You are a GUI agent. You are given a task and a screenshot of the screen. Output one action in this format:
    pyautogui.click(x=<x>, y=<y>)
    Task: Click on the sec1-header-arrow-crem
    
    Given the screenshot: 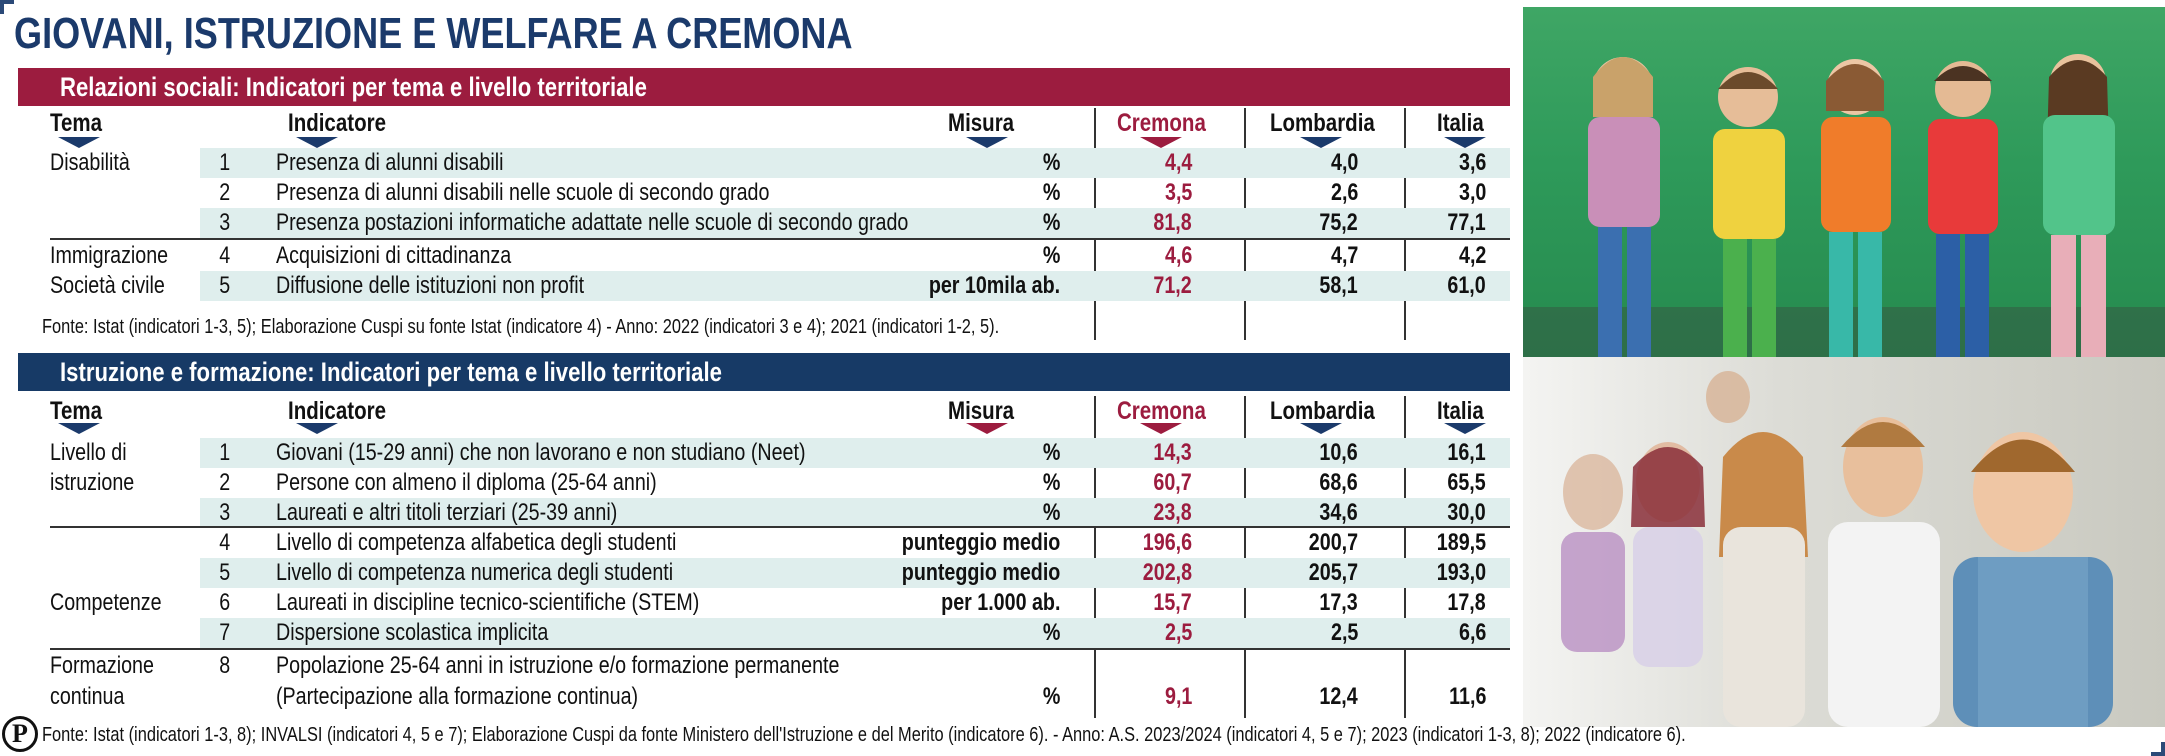 What is the action you would take?
    pyautogui.click(x=1161, y=142)
    